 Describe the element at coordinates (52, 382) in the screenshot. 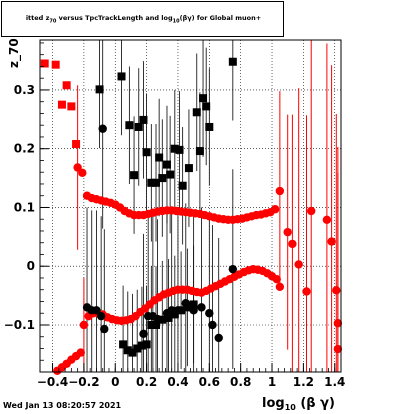

I see `x-tick-label: −0.4` at that location.